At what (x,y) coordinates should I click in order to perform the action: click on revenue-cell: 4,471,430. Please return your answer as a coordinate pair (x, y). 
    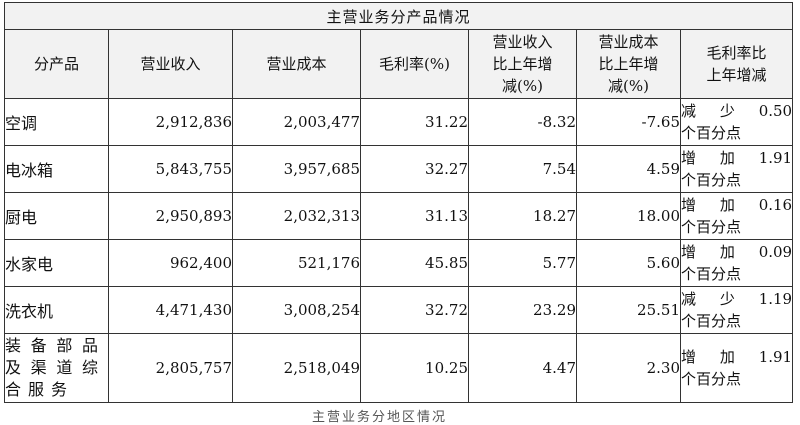
    Looking at the image, I should click on (170, 310).